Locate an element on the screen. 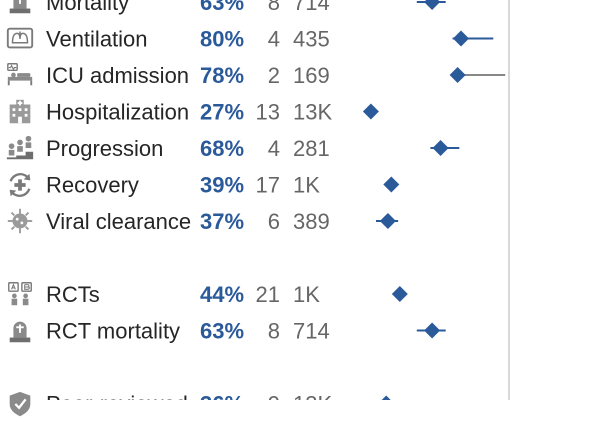 This screenshot has width=600, height=424. row-label: Ventilation is located at coordinates (97, 39).